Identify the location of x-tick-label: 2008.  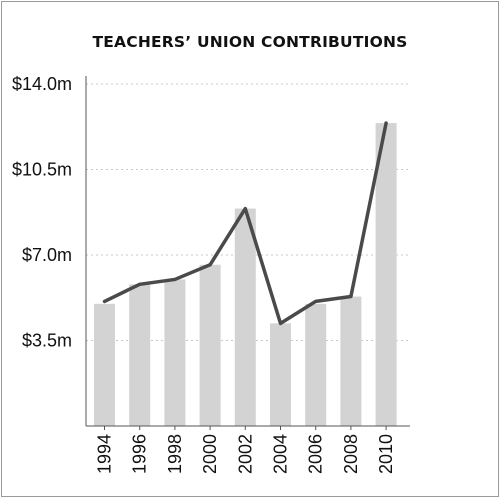
(351, 454).